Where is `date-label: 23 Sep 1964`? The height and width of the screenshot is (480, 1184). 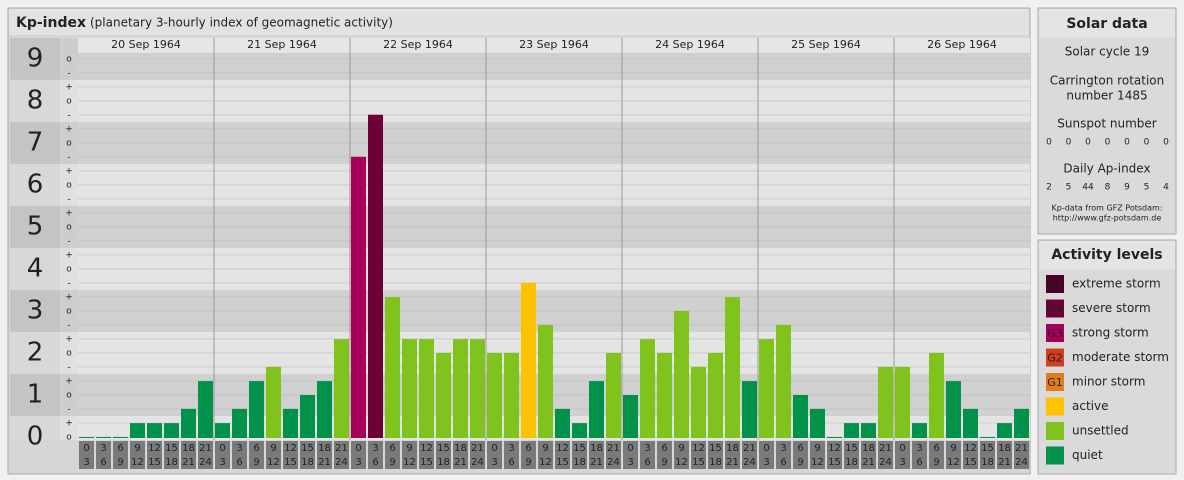
date-label: 23 Sep 1964 is located at coordinates (554, 44).